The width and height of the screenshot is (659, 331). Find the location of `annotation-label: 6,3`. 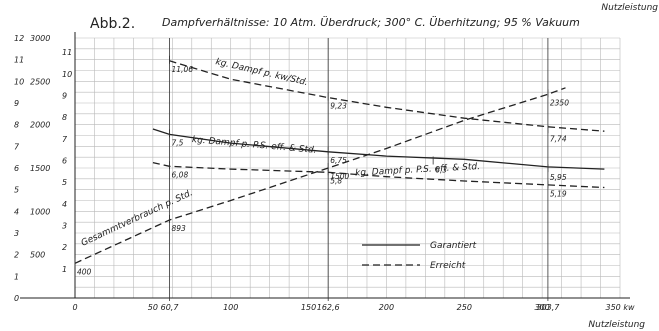

annotation-label: 6,3 is located at coordinates (441, 170).